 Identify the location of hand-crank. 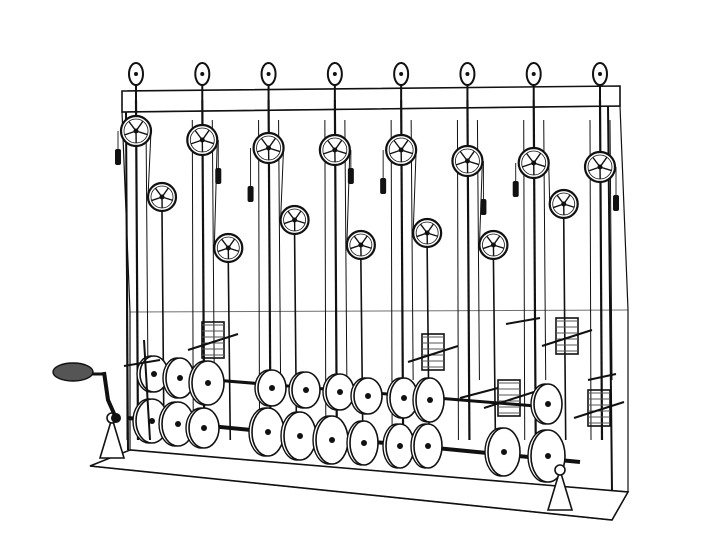
(86, 392).